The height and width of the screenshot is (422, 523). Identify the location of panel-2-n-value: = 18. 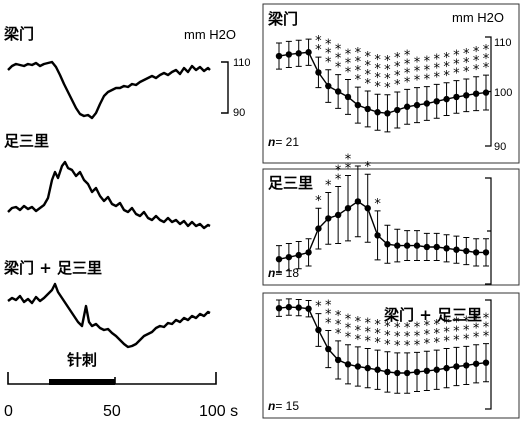
(287, 273).